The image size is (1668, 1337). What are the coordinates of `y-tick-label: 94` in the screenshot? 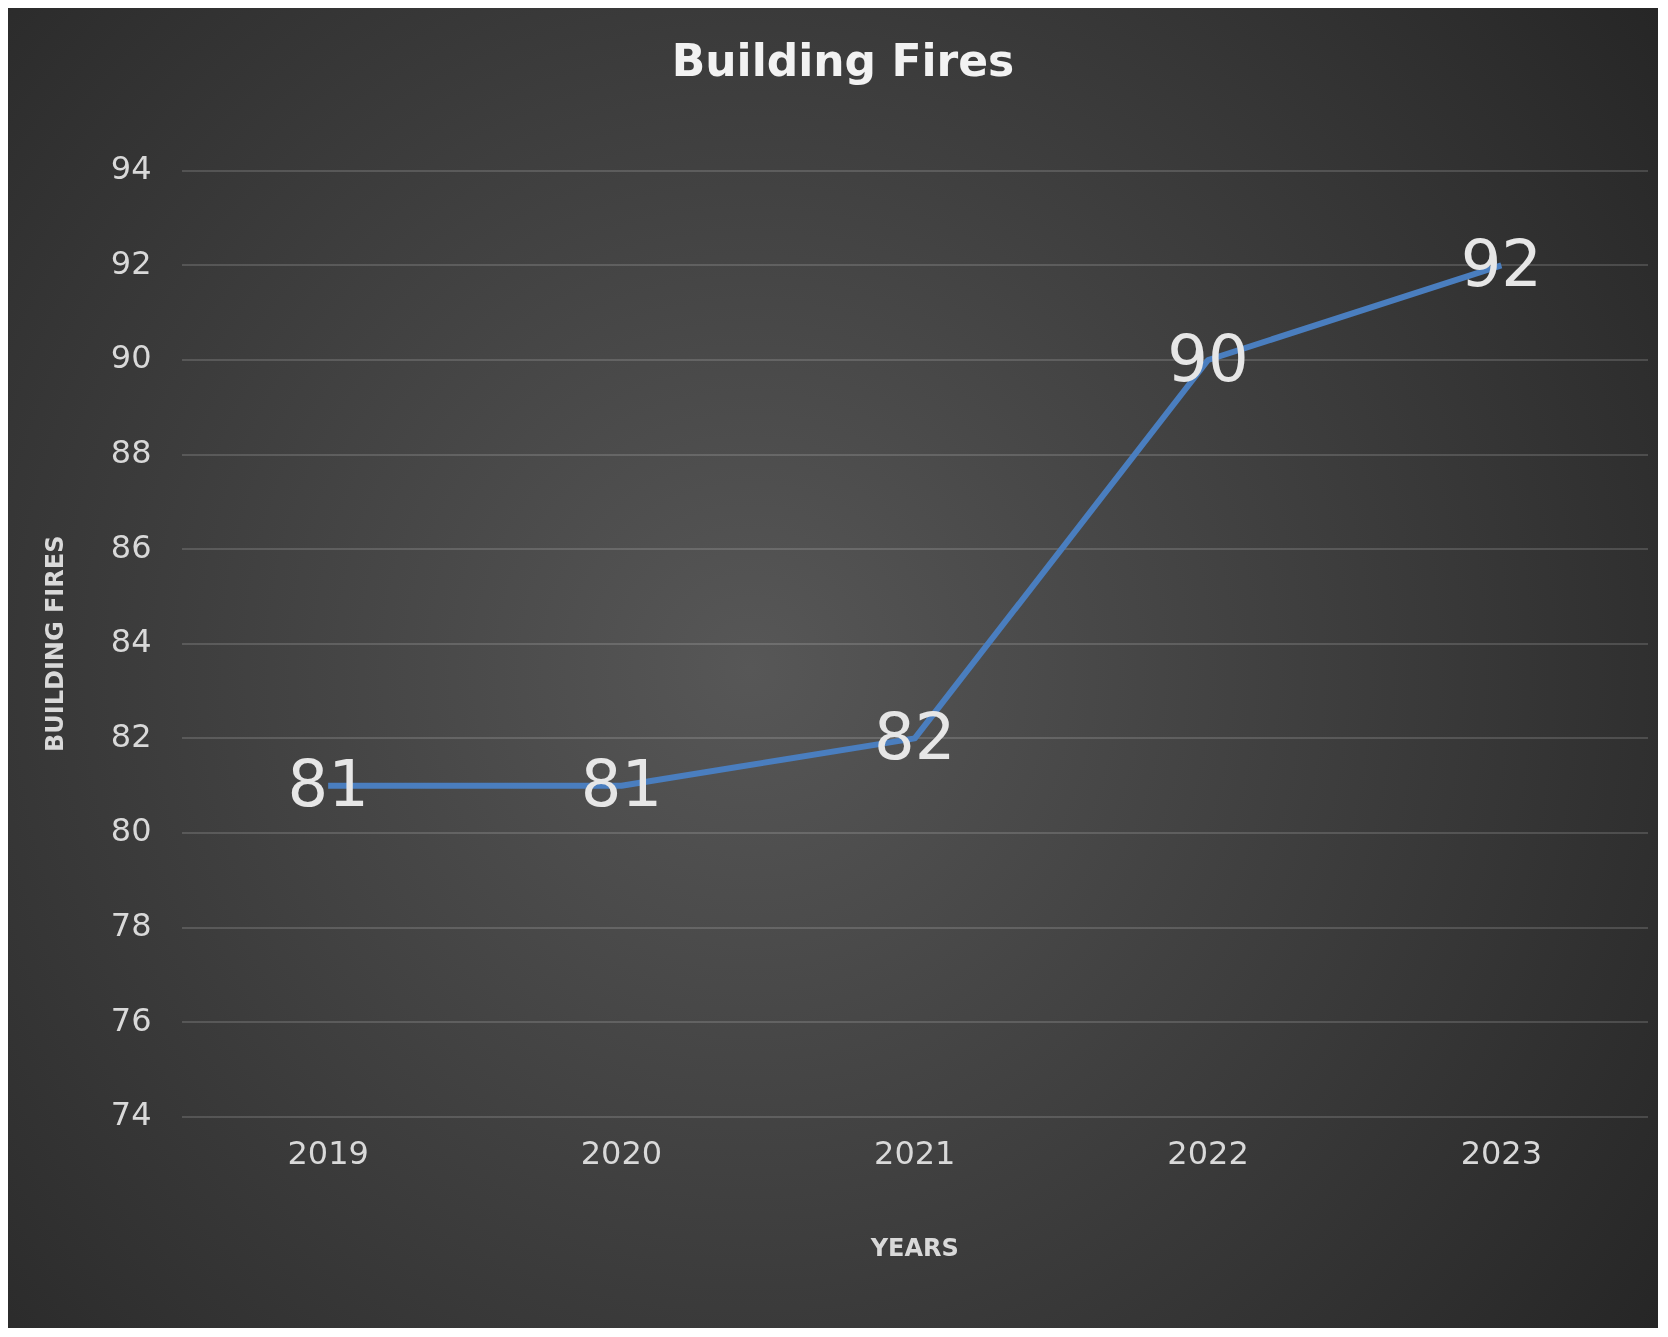 It's located at (131, 168).